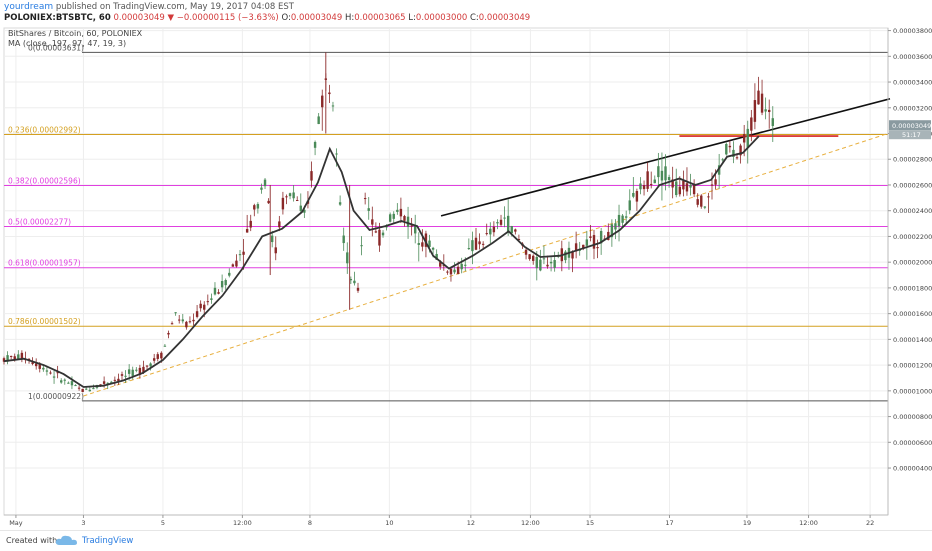  What do you see at coordinates (108, 541) in the screenshot?
I see `tradingview-brand: TradingView` at bounding box center [108, 541].